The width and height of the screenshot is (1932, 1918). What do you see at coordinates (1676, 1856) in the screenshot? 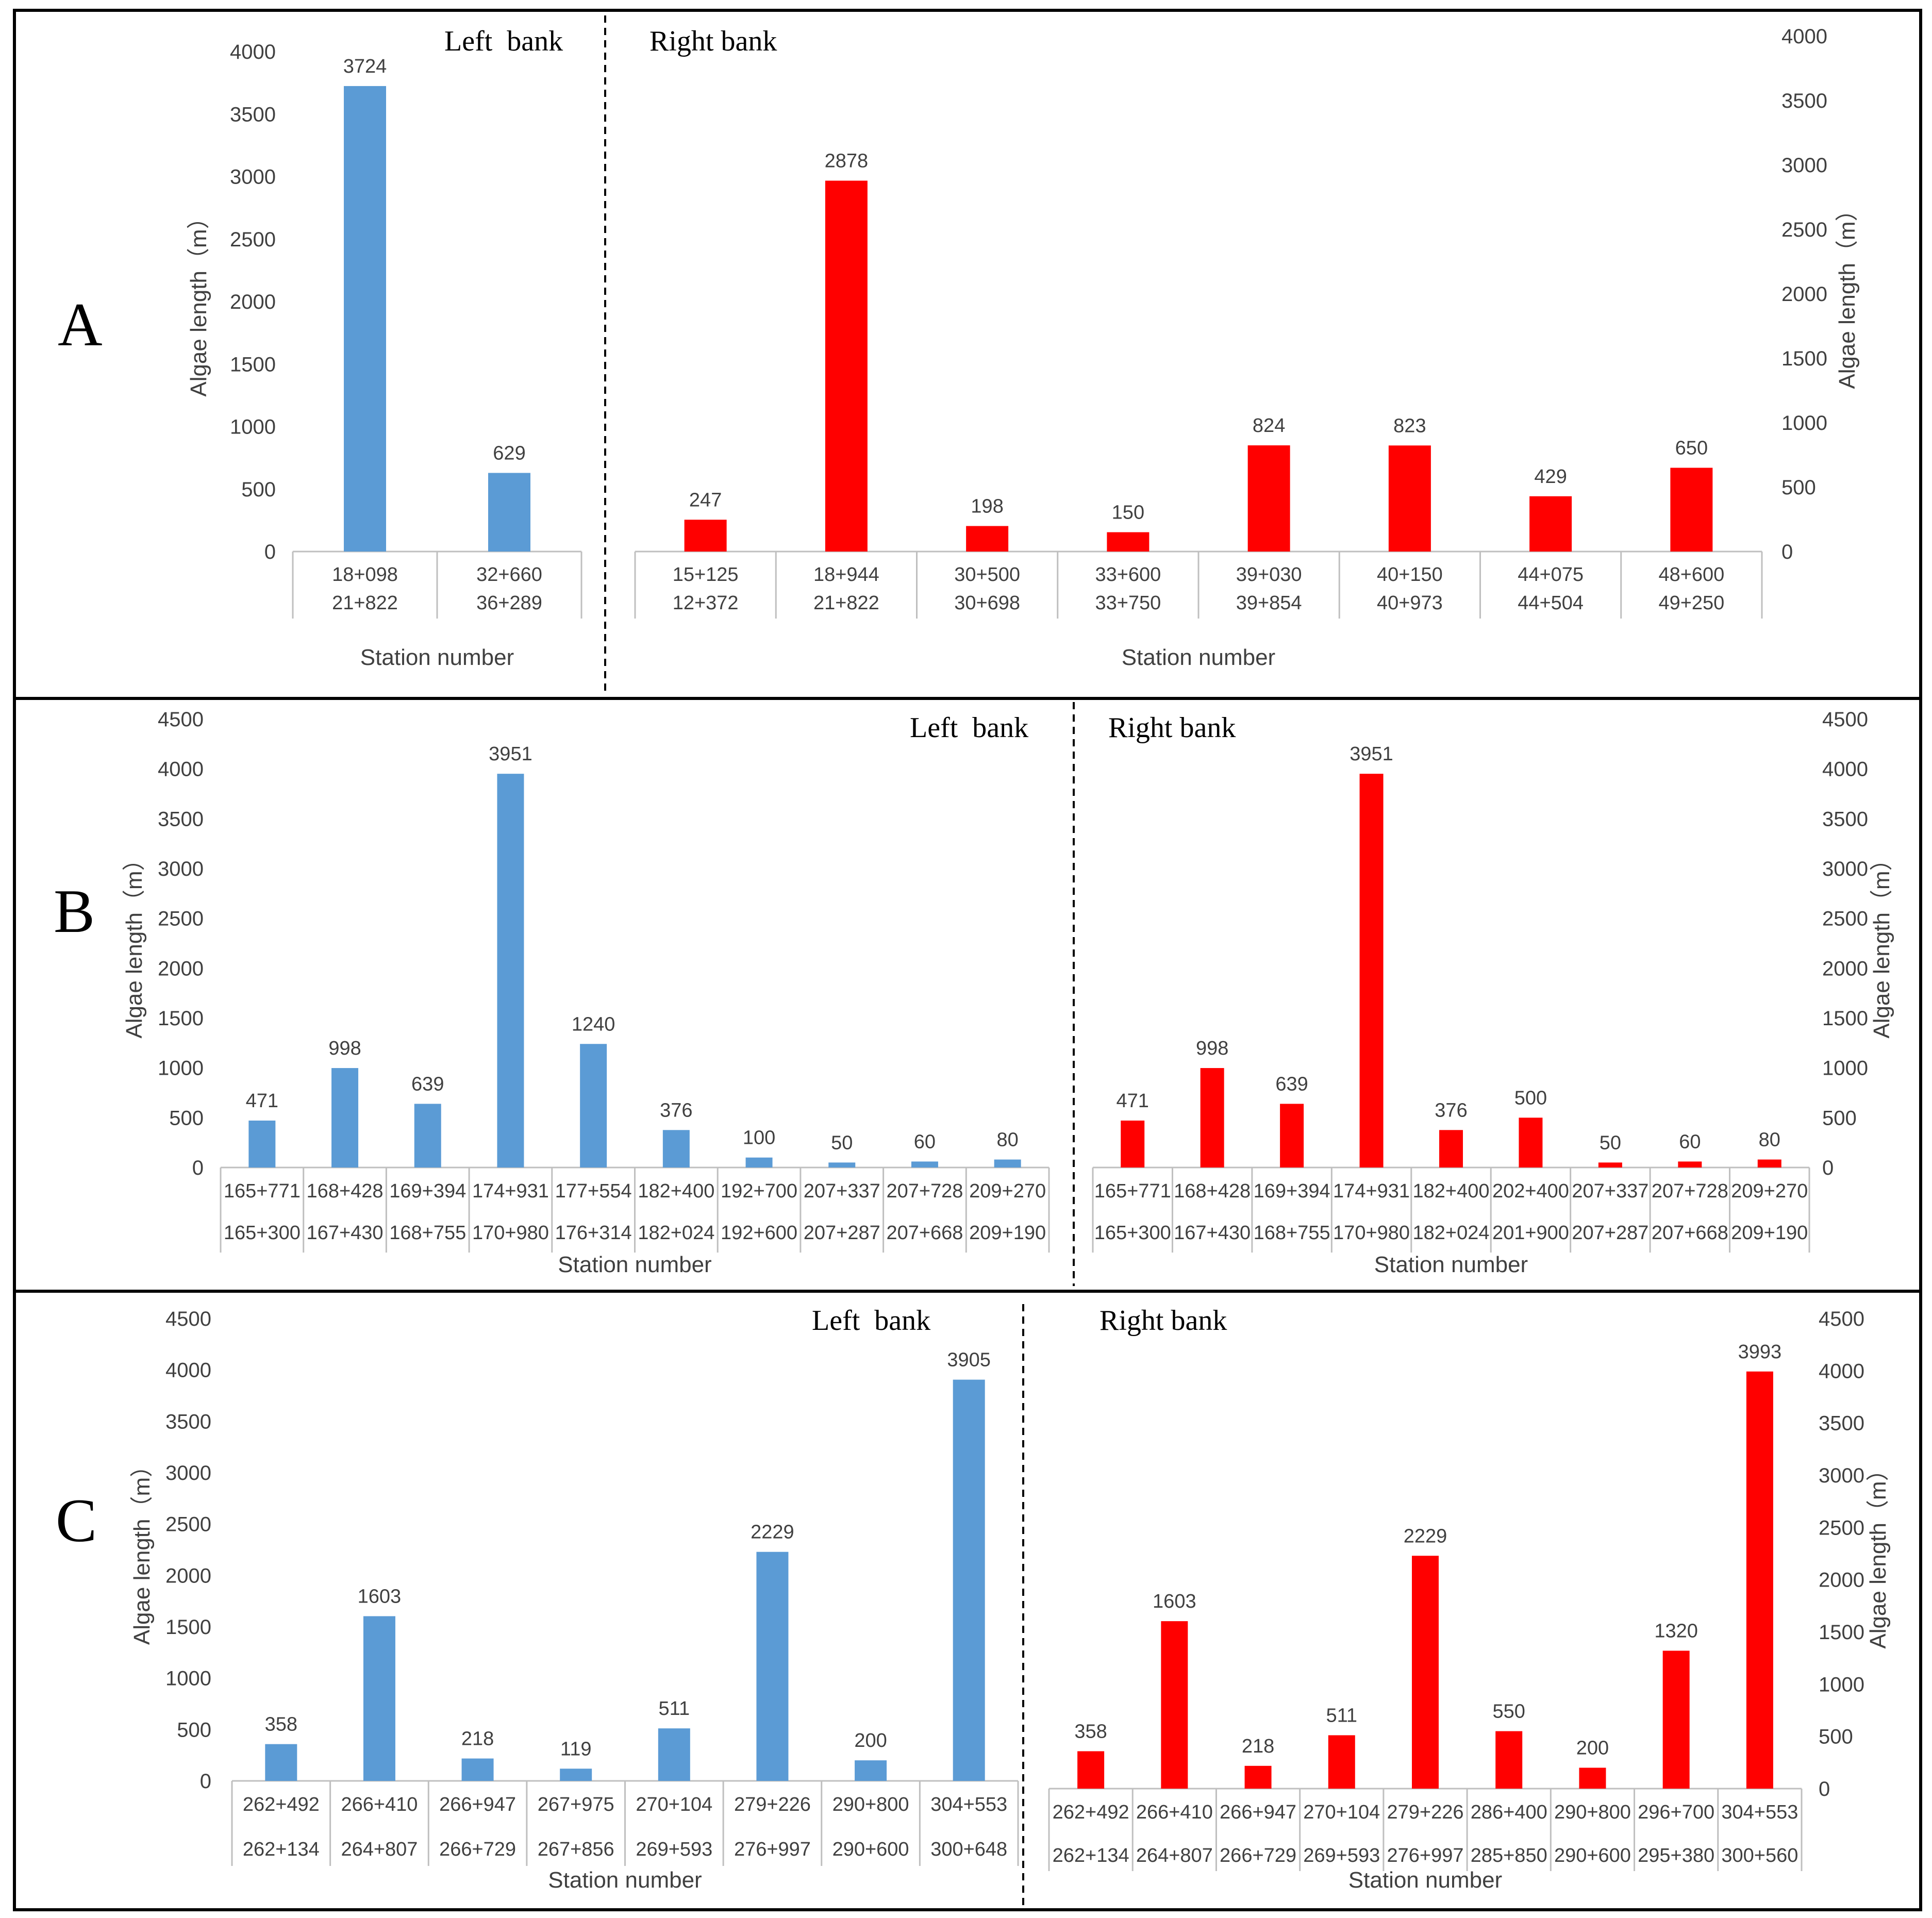
I see `category-label-bottom: 295+380` at bounding box center [1676, 1856].